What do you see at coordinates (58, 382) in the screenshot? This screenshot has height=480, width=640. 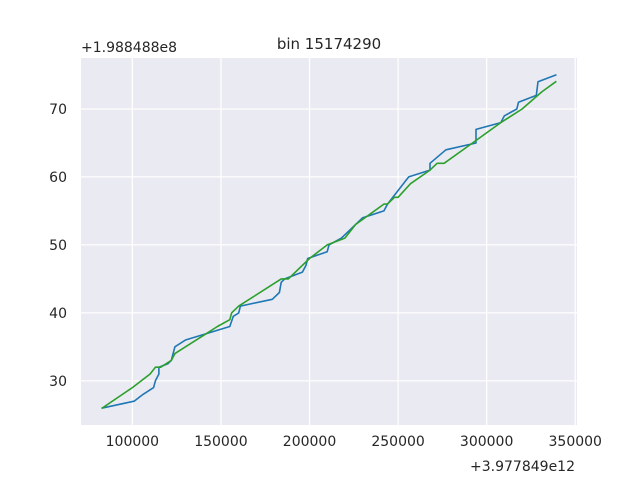 I see `y-tick-label: 30` at bounding box center [58, 382].